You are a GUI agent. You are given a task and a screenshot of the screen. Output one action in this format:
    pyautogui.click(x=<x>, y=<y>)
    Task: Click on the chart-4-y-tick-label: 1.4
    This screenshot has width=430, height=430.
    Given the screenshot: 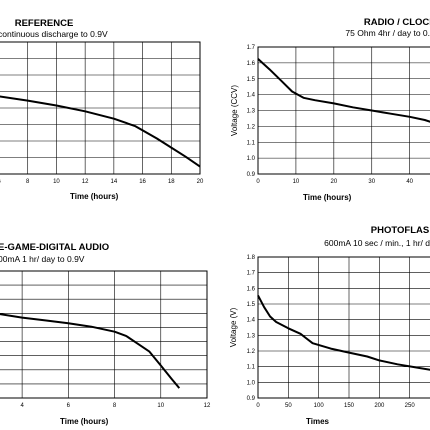 What is the action you would take?
    pyautogui.click(x=251, y=321)
    